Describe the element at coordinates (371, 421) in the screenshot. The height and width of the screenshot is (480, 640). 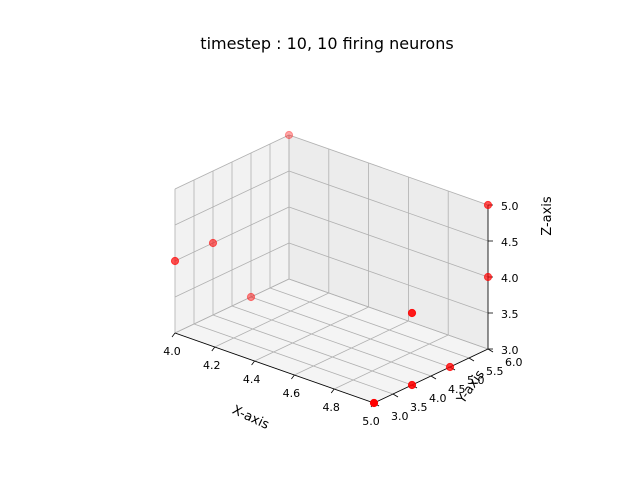
I see `x-tick-label: 5.0` at that location.